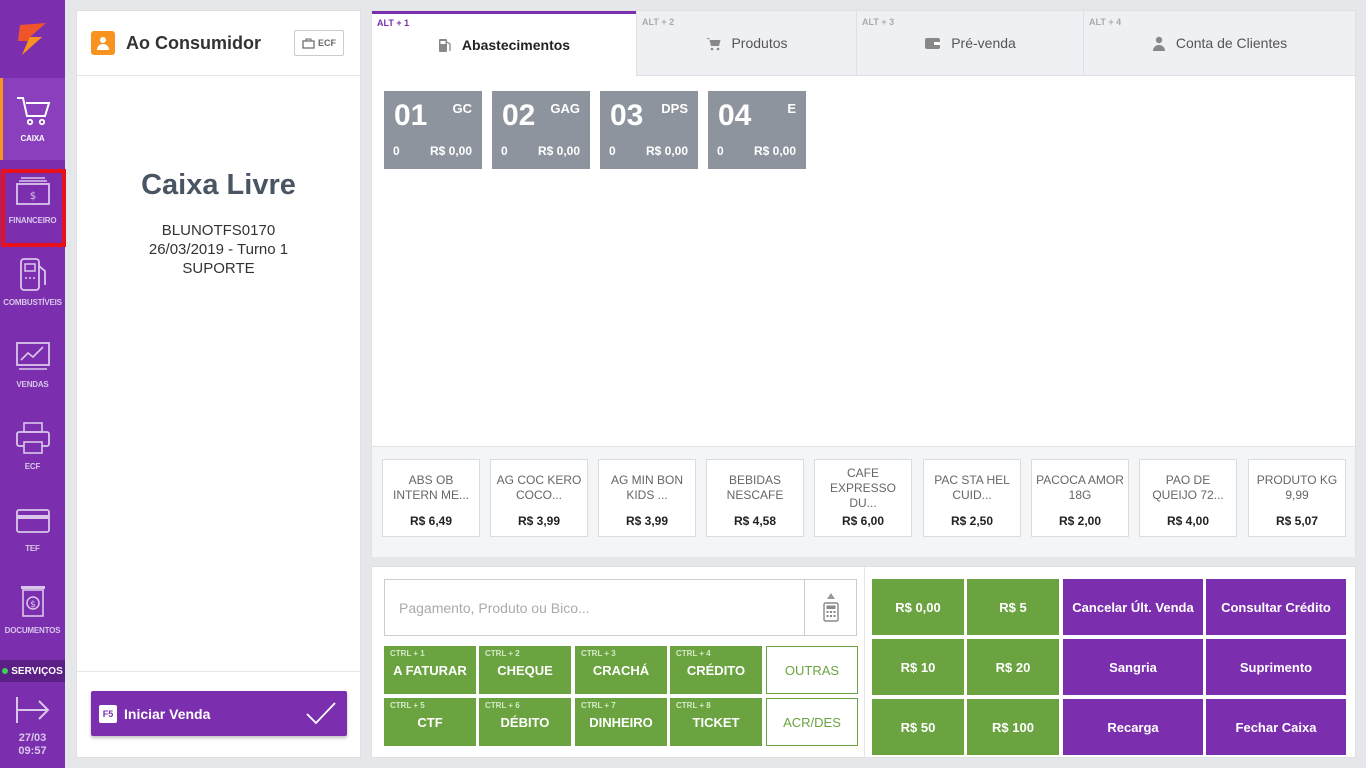 The image size is (1366, 768). What do you see at coordinates (918, 607) in the screenshot?
I see `quick-value-button: R$ 0,00` at bounding box center [918, 607].